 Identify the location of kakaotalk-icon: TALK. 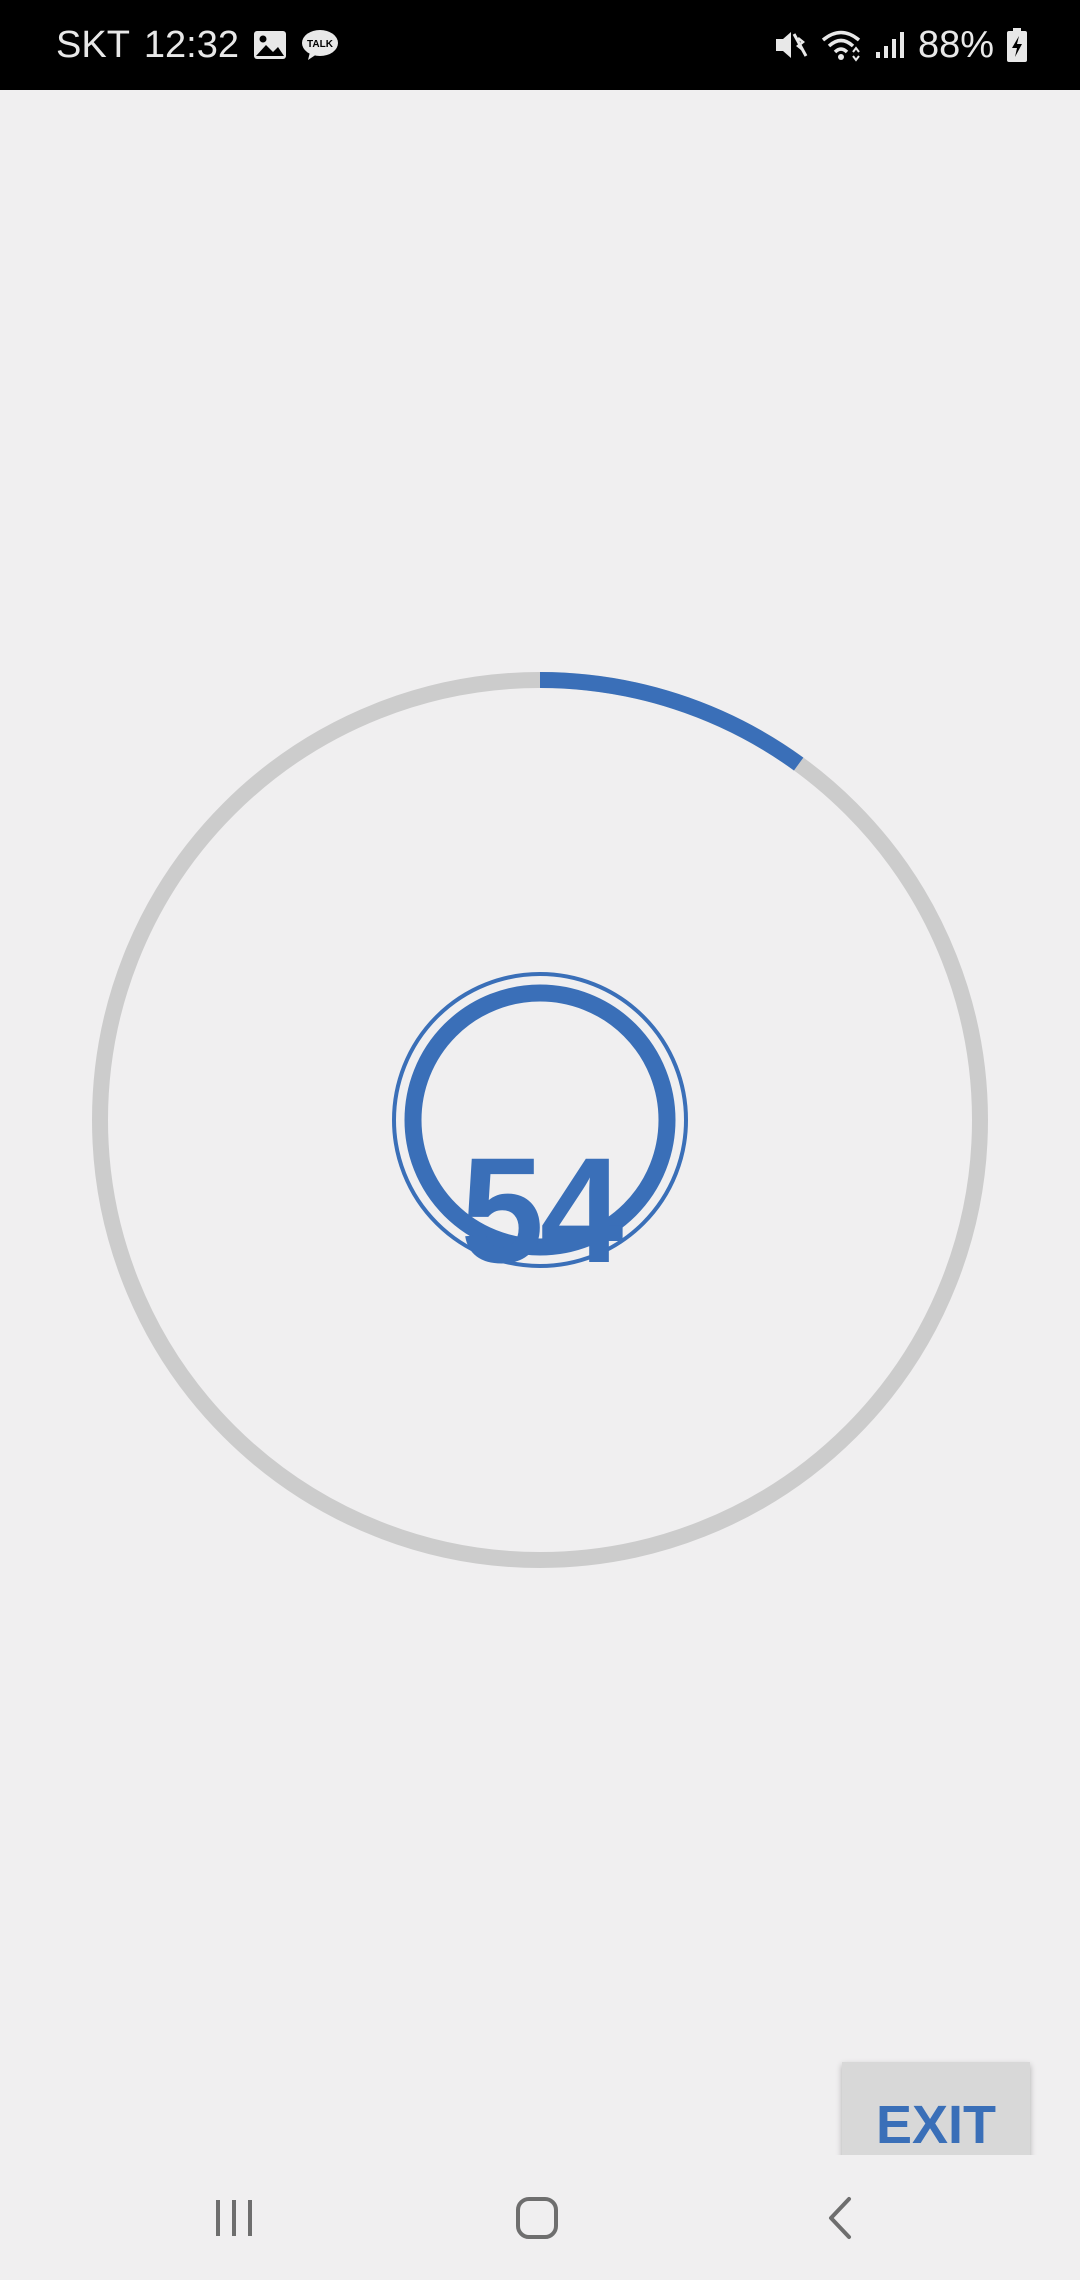
(320, 45).